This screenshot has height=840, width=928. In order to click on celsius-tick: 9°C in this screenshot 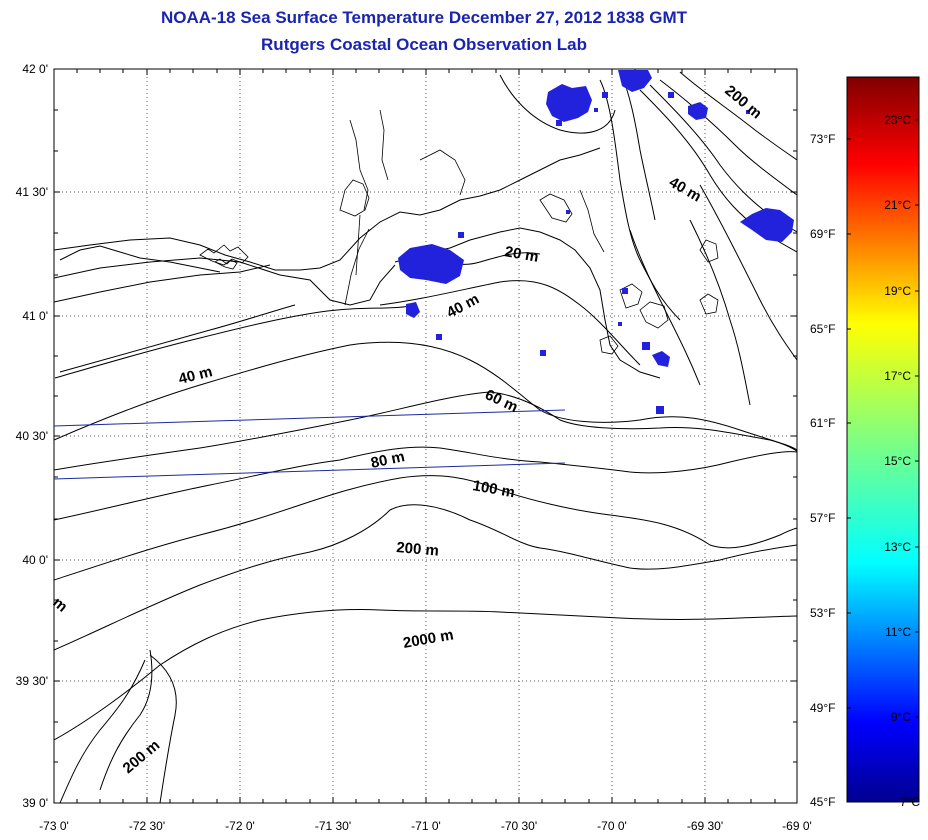, I will do `click(901, 717)`.